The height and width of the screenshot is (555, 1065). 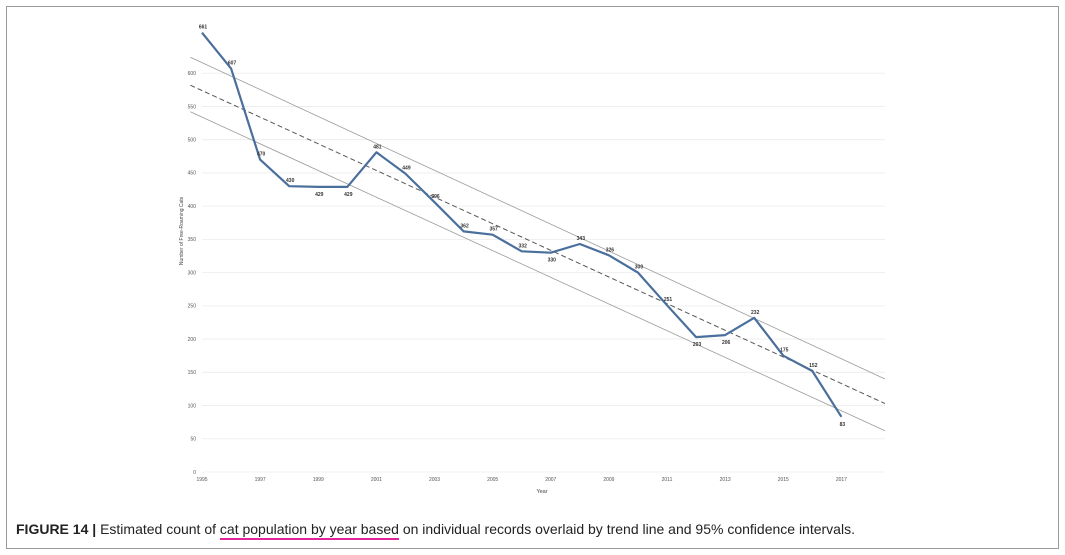 What do you see at coordinates (260, 480) in the screenshot?
I see `x-tick-label-1997: 1997` at bounding box center [260, 480].